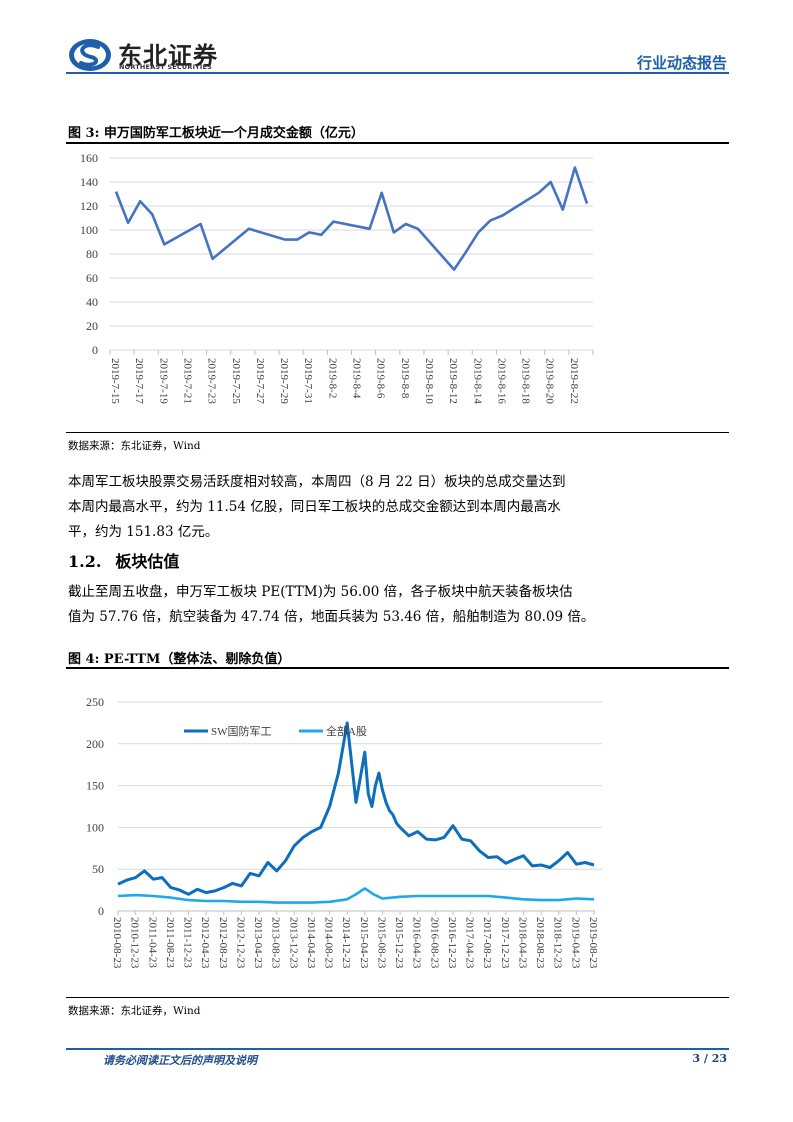 The height and width of the screenshot is (1122, 793). What do you see at coordinates (540, 943) in the screenshot?
I see `svg-text: 2018-08-23` at bounding box center [540, 943].